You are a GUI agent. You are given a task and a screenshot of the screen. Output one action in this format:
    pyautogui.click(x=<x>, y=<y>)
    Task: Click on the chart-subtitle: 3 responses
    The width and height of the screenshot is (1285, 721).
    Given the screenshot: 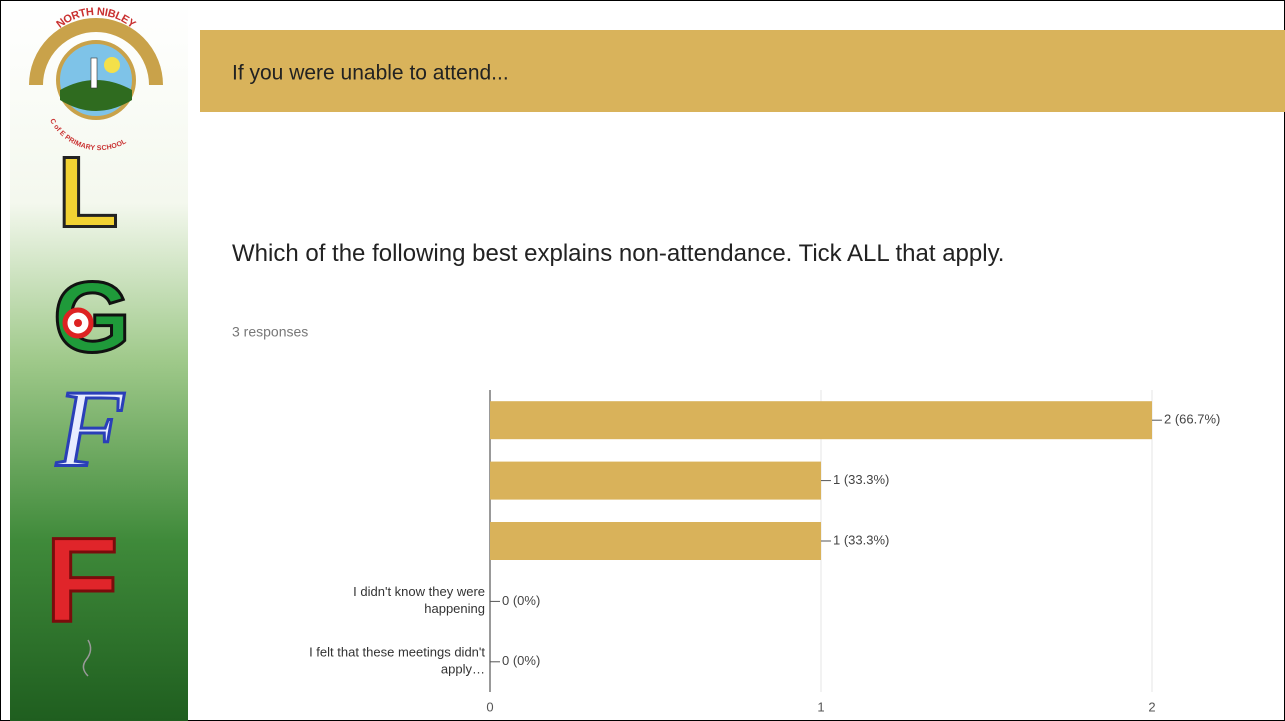 What is the action you would take?
    pyautogui.click(x=270, y=332)
    